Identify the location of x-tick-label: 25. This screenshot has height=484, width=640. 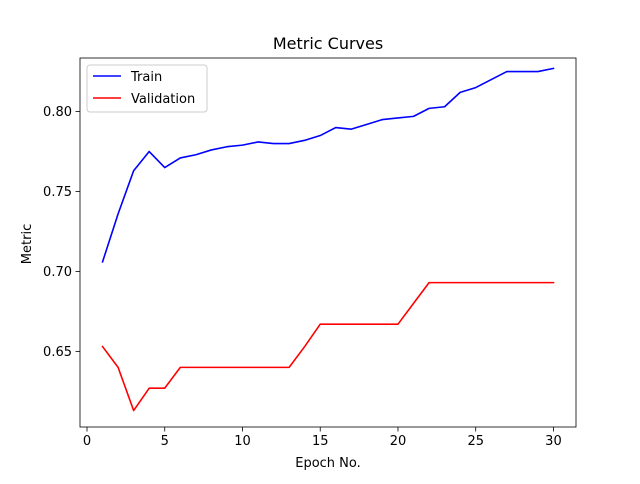
(475, 441).